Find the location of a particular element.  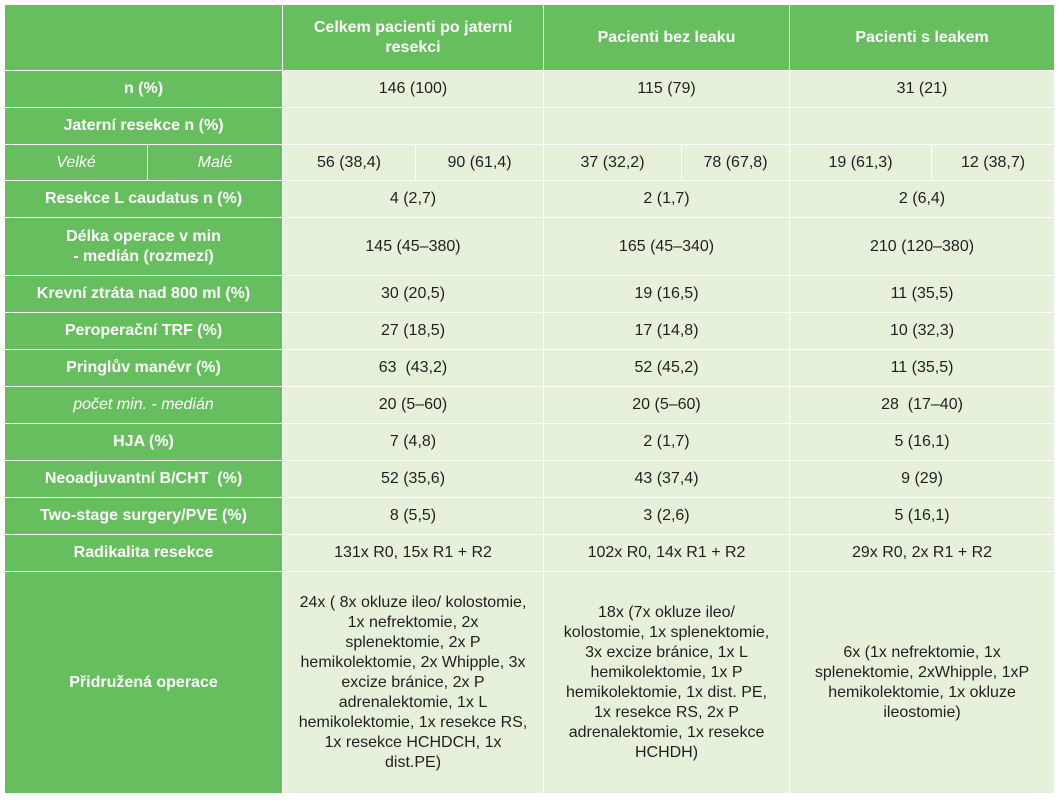

table-row: n (%) 146 (100) 115 (79) 31 (21) is located at coordinates (530, 89).